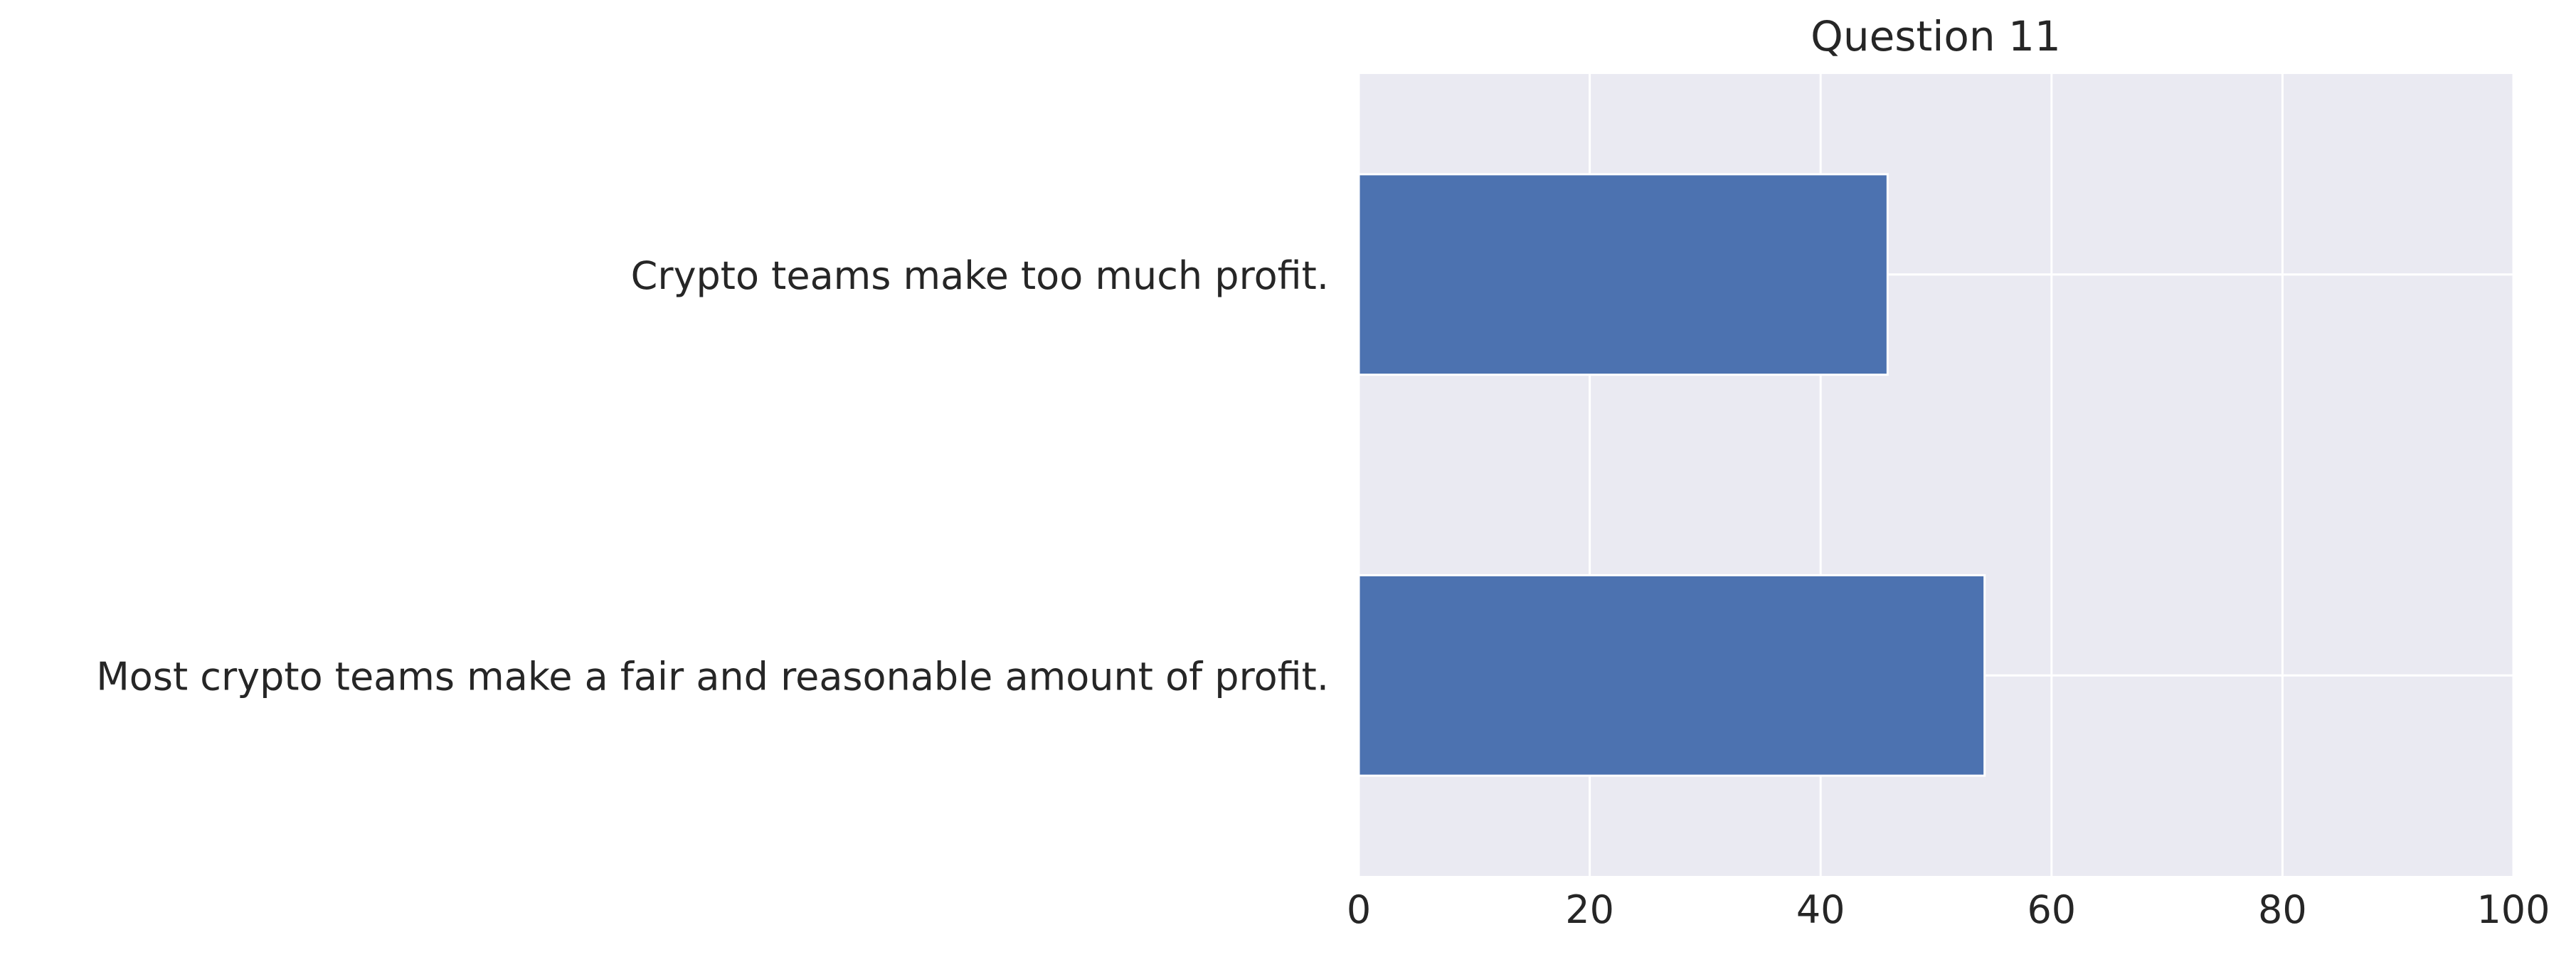 The width and height of the screenshot is (2576, 967). I want to click on category-label-0: Crypto teams make too much profit., so click(980, 275).